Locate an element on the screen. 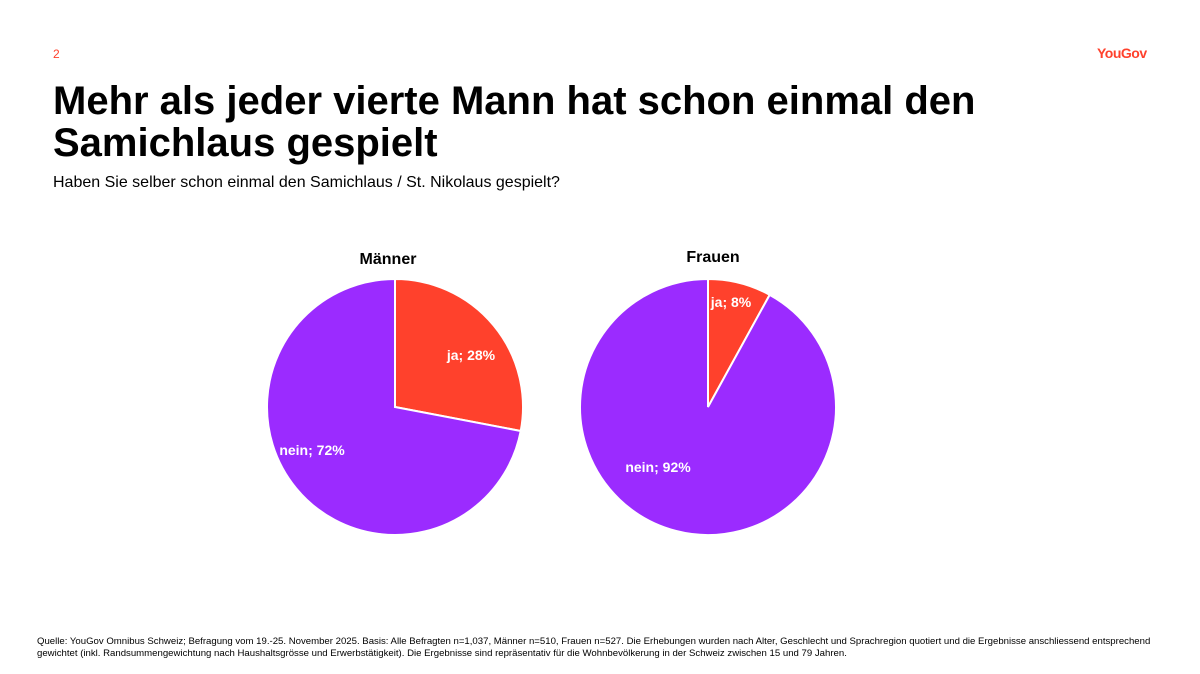  pie-slice-frauen-nein is located at coordinates (708, 406).